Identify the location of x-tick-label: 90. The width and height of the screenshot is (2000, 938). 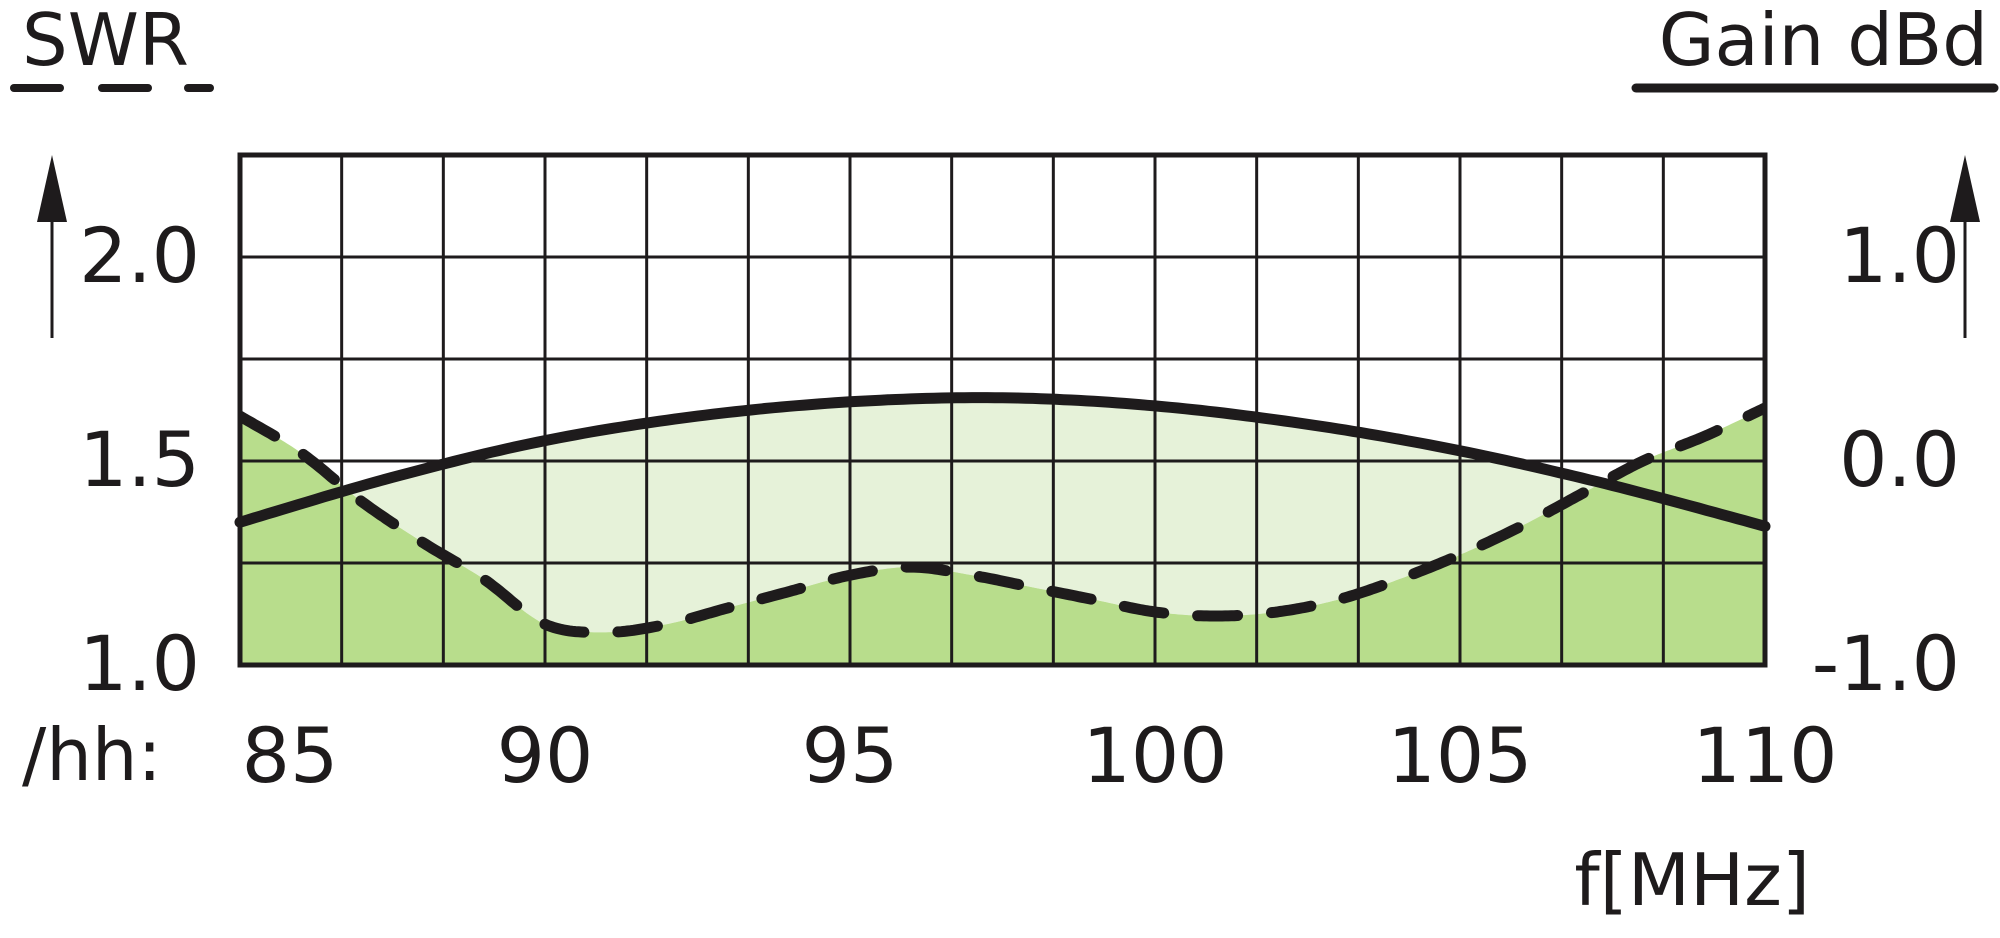
(545, 755).